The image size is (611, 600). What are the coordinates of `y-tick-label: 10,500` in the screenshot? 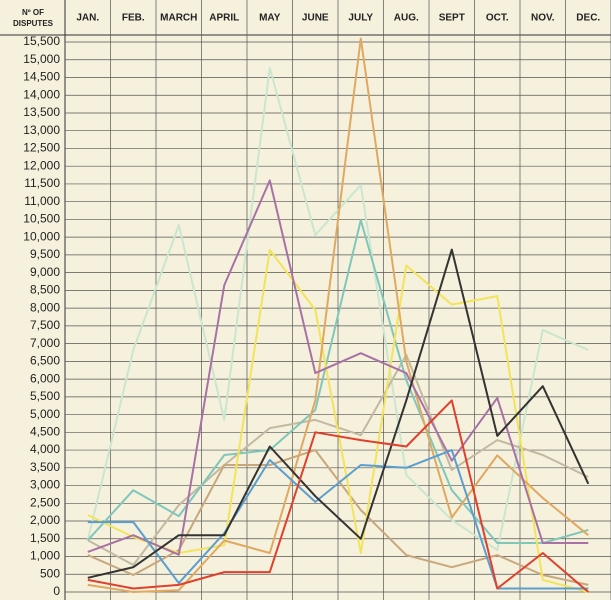 It's located at (41, 219).